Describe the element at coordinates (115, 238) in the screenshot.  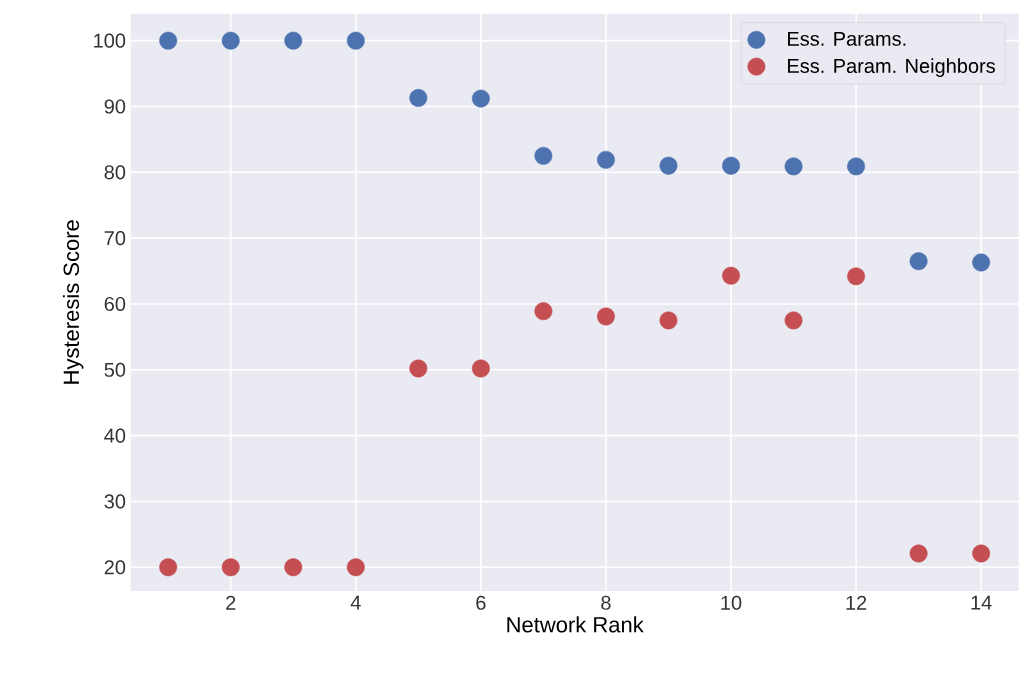
I see `y-tick-label: 70` at that location.